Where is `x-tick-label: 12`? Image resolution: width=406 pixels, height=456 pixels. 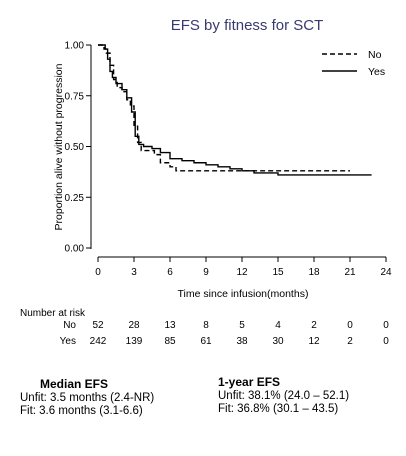 x-tick-label: 12 is located at coordinates (242, 272).